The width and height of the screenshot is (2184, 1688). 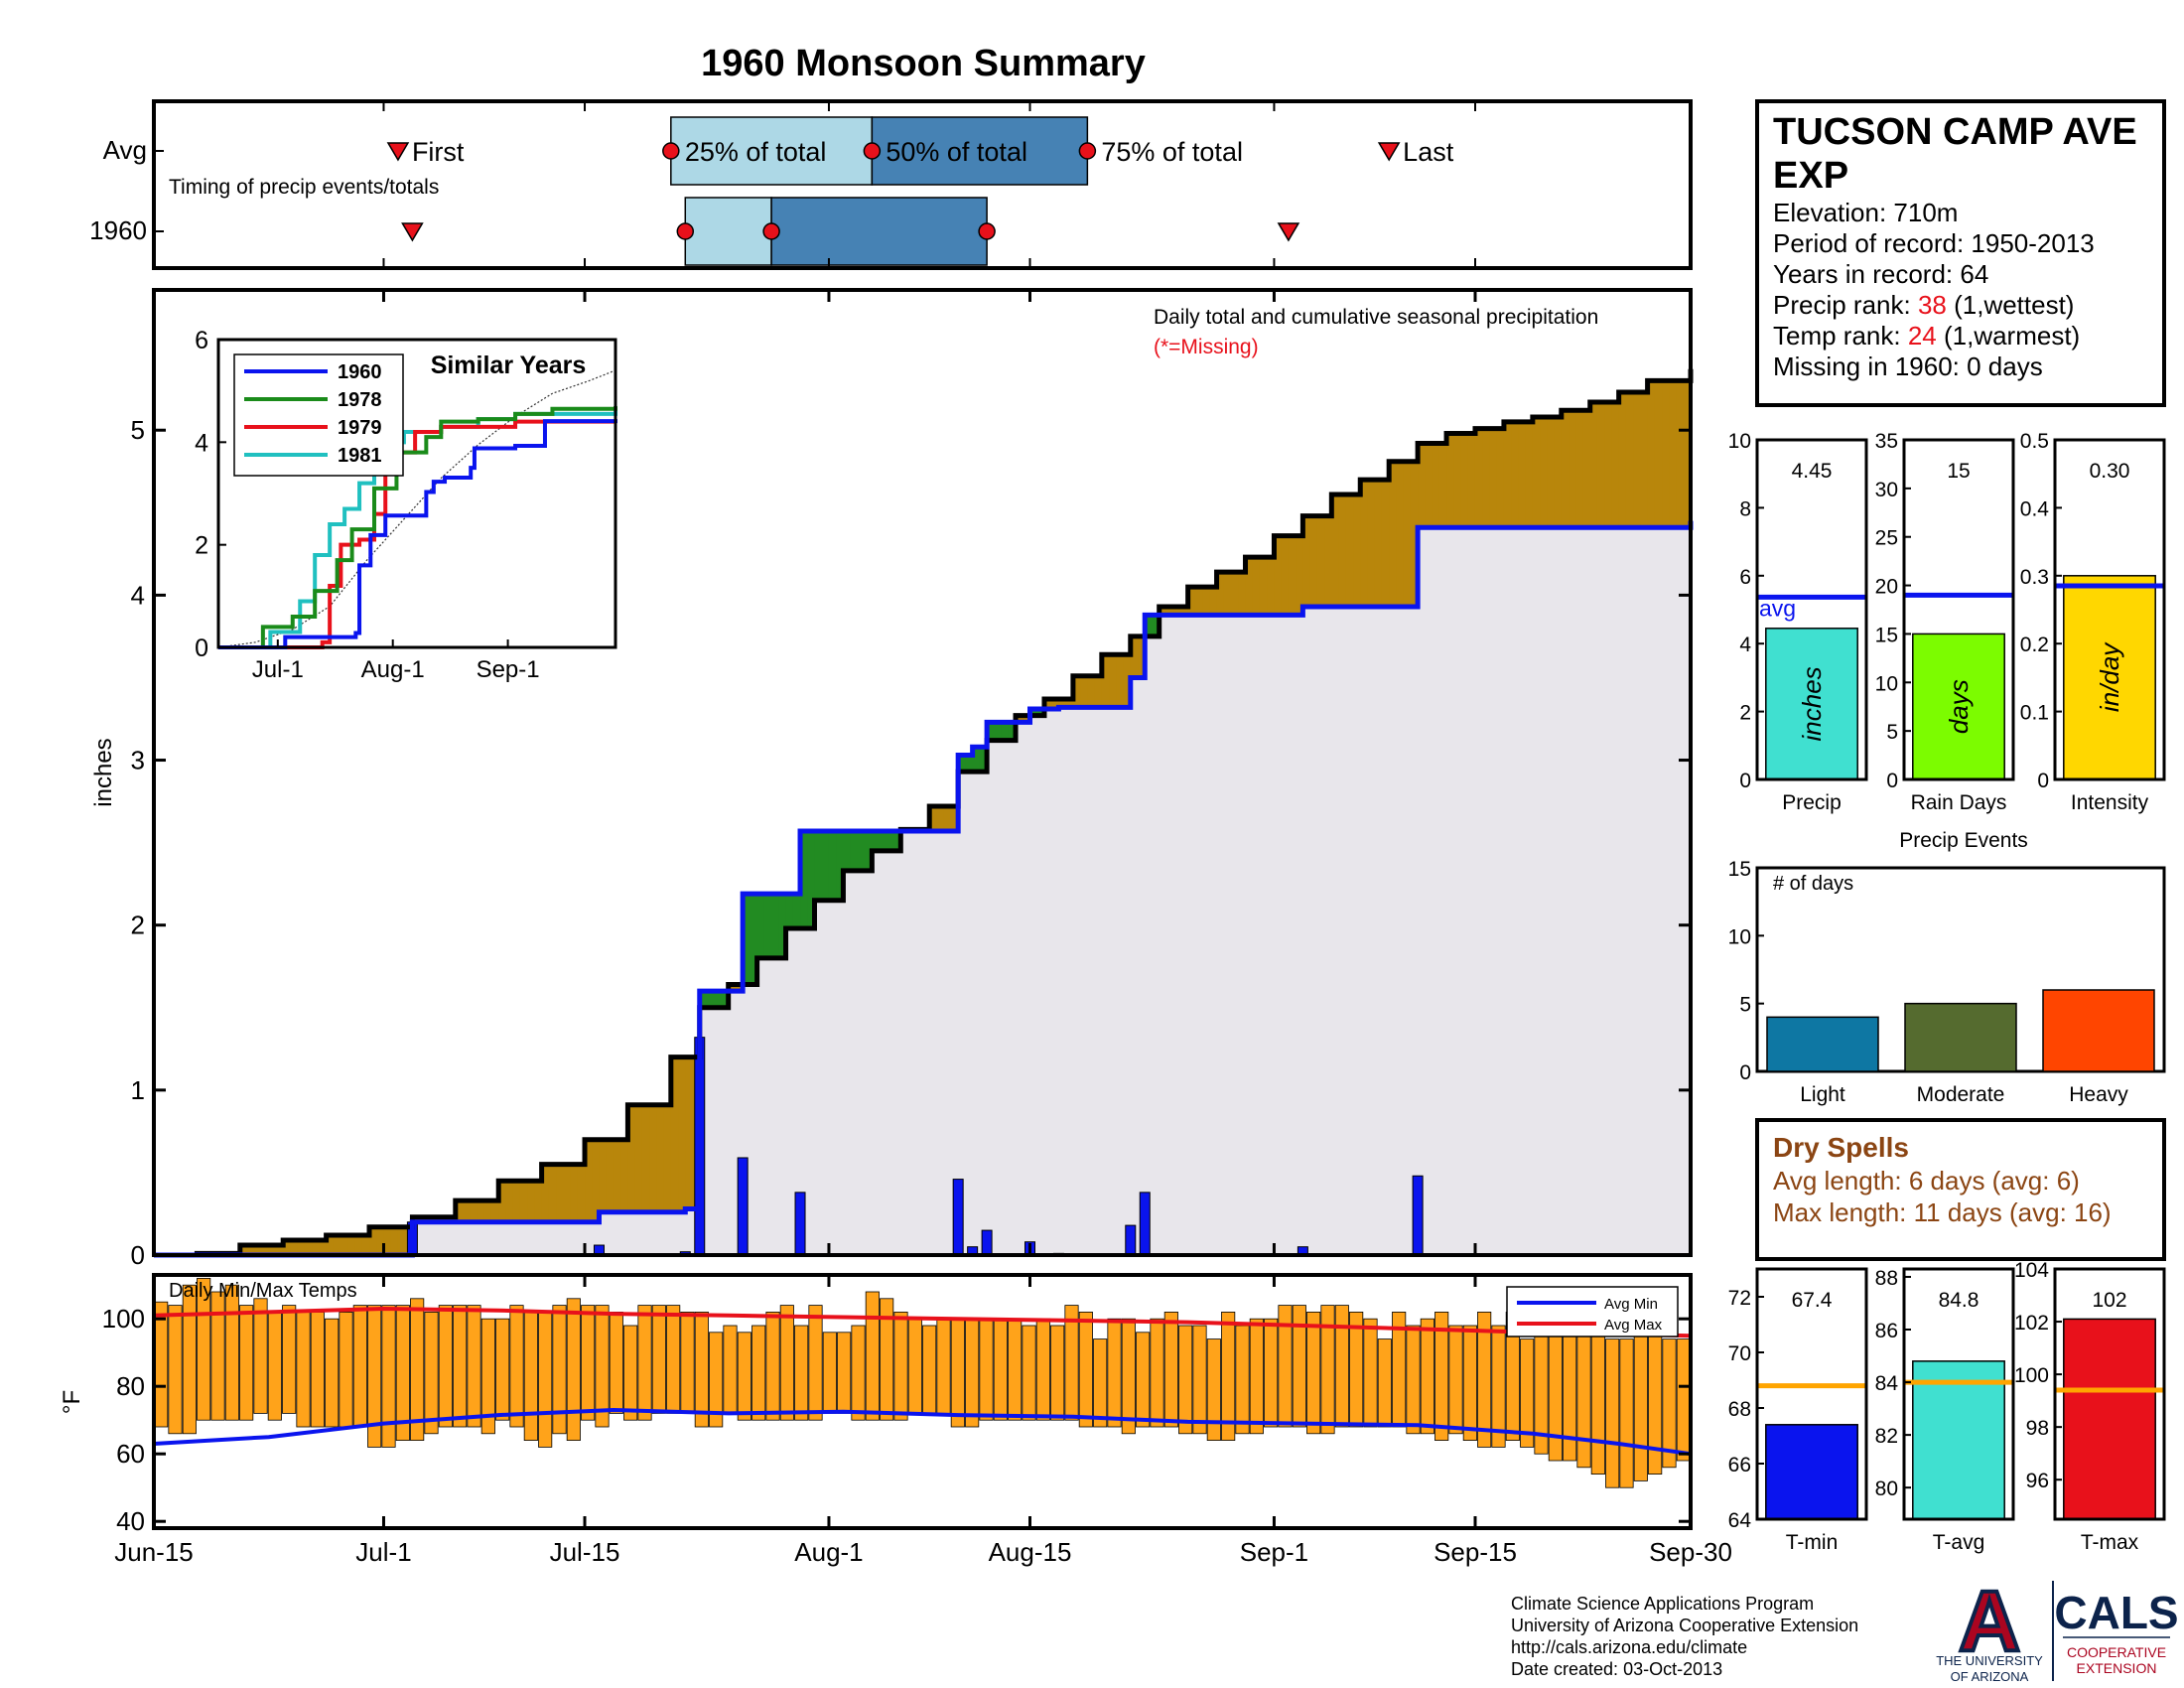 I want to click on year-p25-marker, so click(x=685, y=231).